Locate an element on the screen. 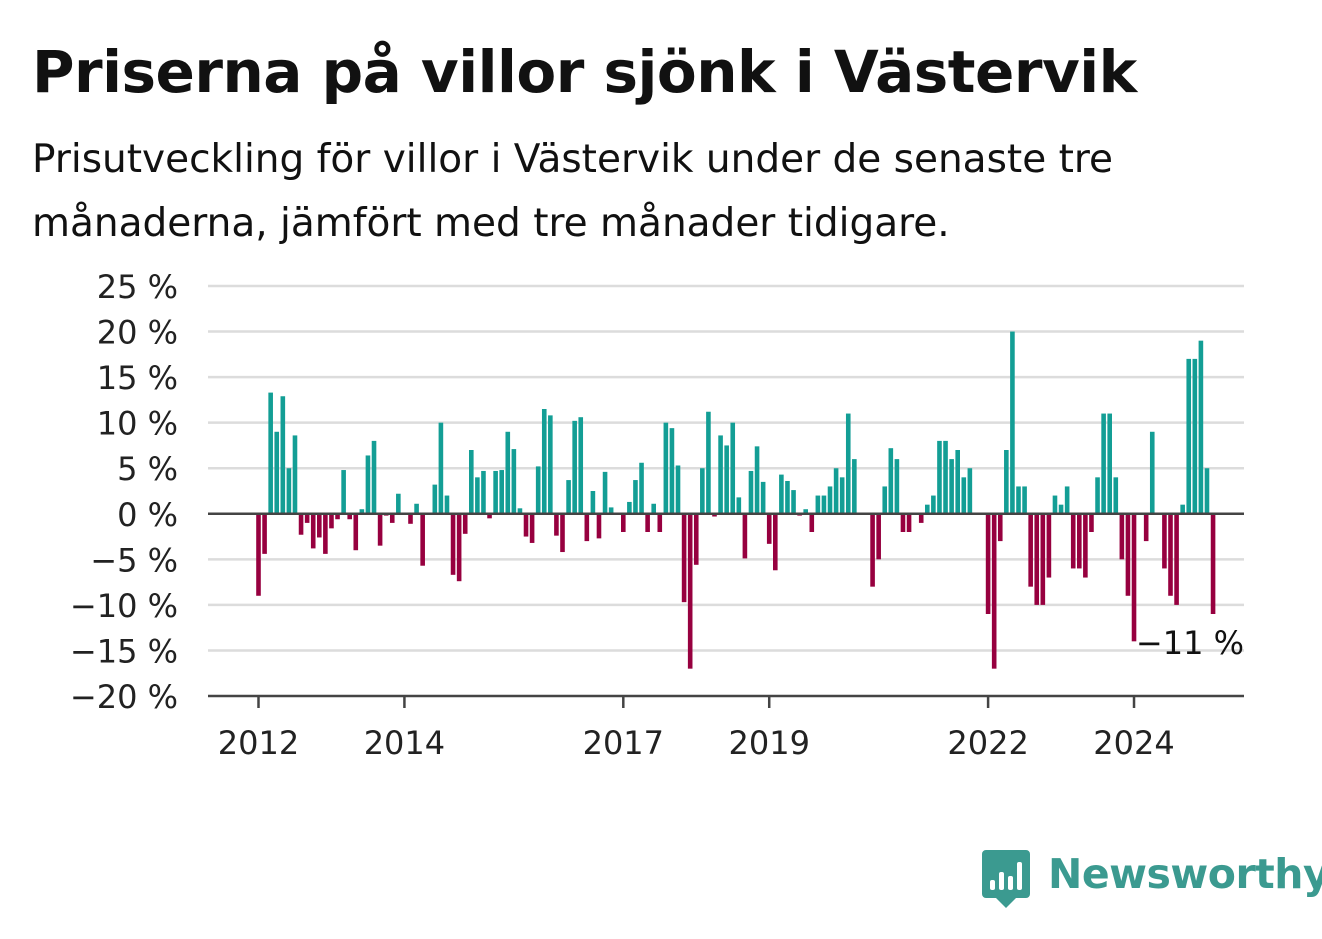 Image resolution: width=1322 pixels, height=939 pixels. y-tick-label: 0 % is located at coordinates (147, 515).